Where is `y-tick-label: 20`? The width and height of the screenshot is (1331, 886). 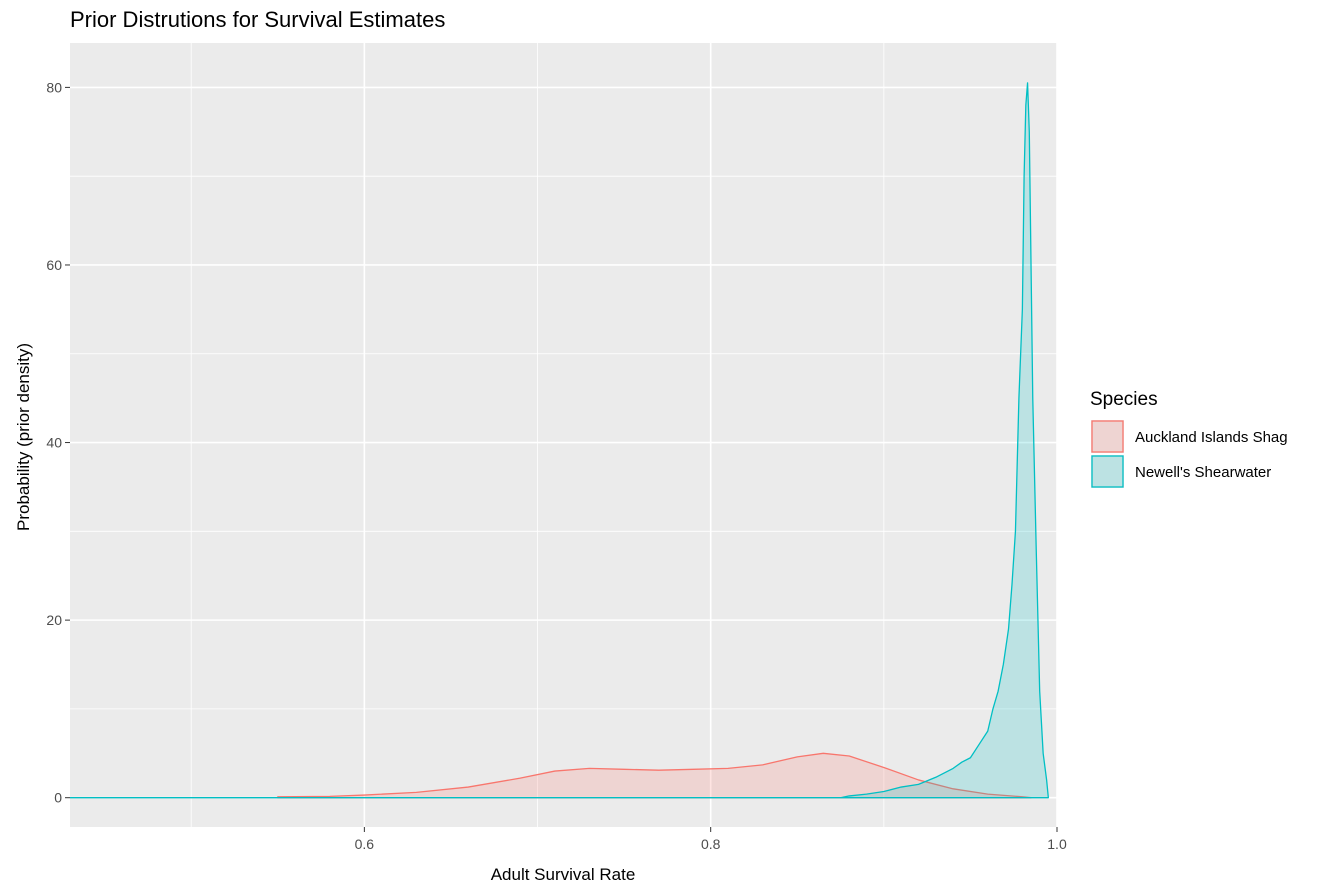
y-tick-label: 20 is located at coordinates (54, 620).